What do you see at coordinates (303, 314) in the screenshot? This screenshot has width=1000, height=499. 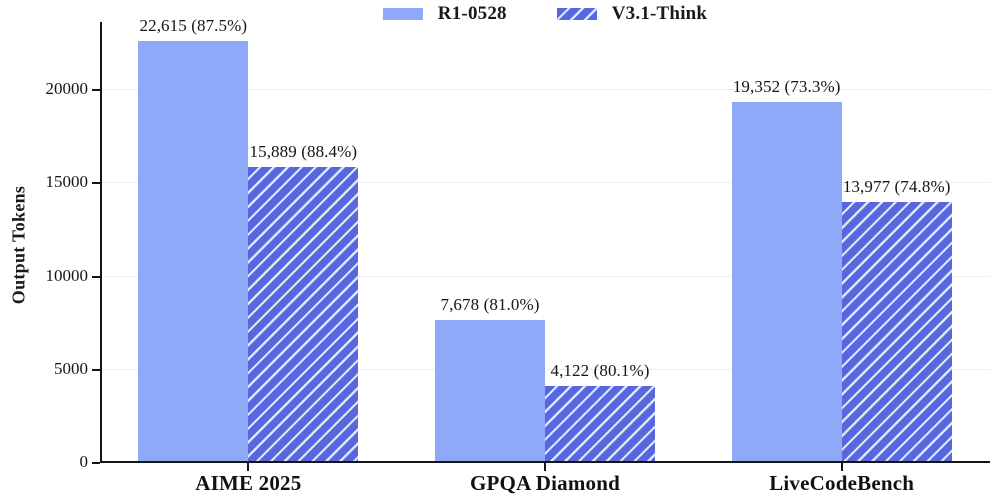 I see `bar-V3.1-Think-AIME 2025` at bounding box center [303, 314].